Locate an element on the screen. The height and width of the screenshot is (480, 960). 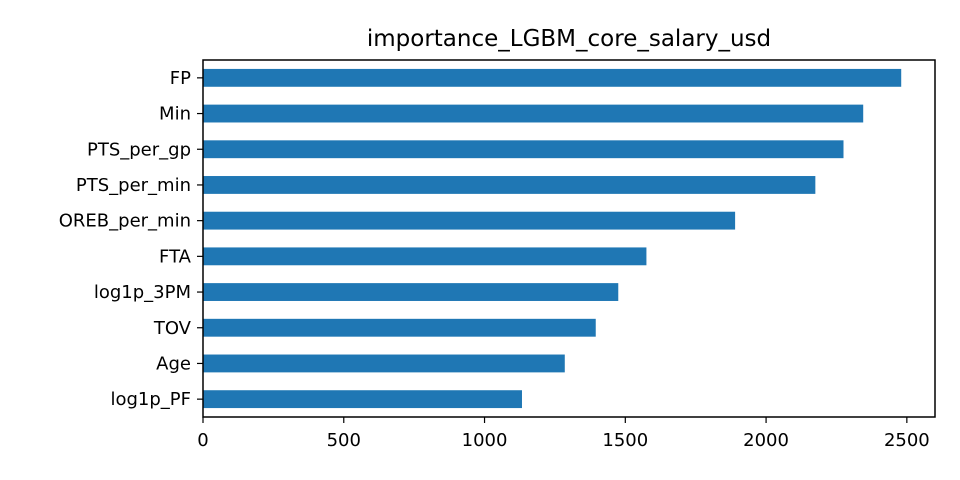
bar-PTS_per_gp is located at coordinates (523, 149).